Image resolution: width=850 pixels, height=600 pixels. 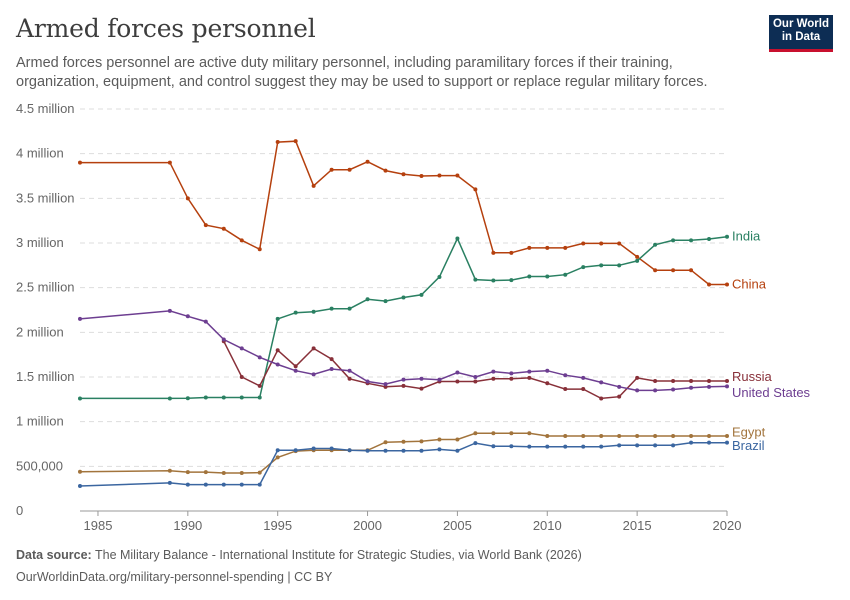 I want to click on data-source-label: Data source:, so click(x=54, y=555).